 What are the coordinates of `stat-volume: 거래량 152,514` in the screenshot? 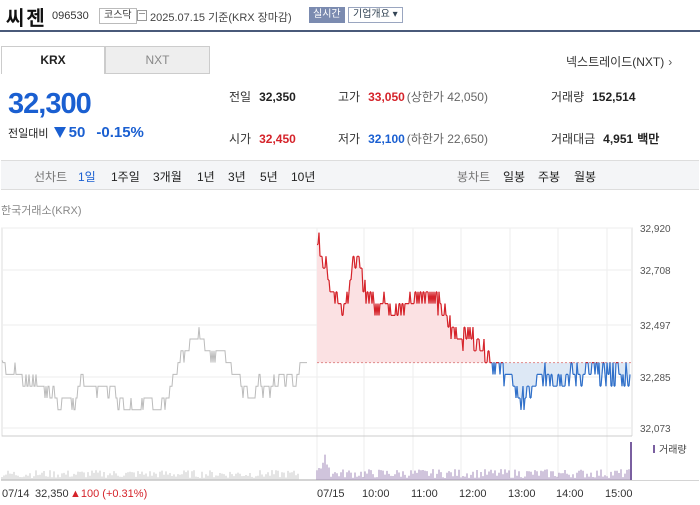 It's located at (593, 96).